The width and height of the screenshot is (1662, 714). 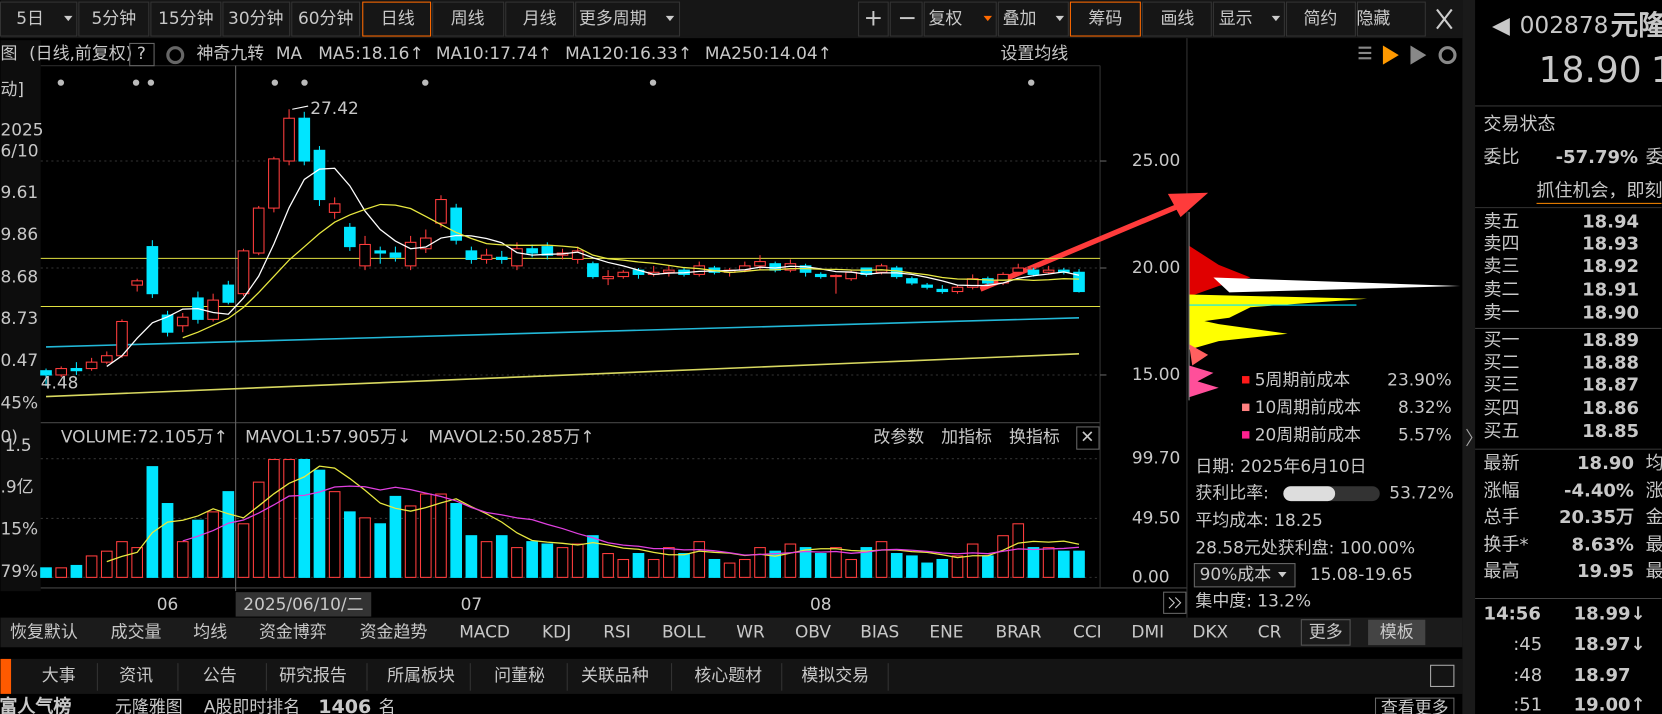 I want to click on indicator-tab: 更多, so click(x=1326, y=631).